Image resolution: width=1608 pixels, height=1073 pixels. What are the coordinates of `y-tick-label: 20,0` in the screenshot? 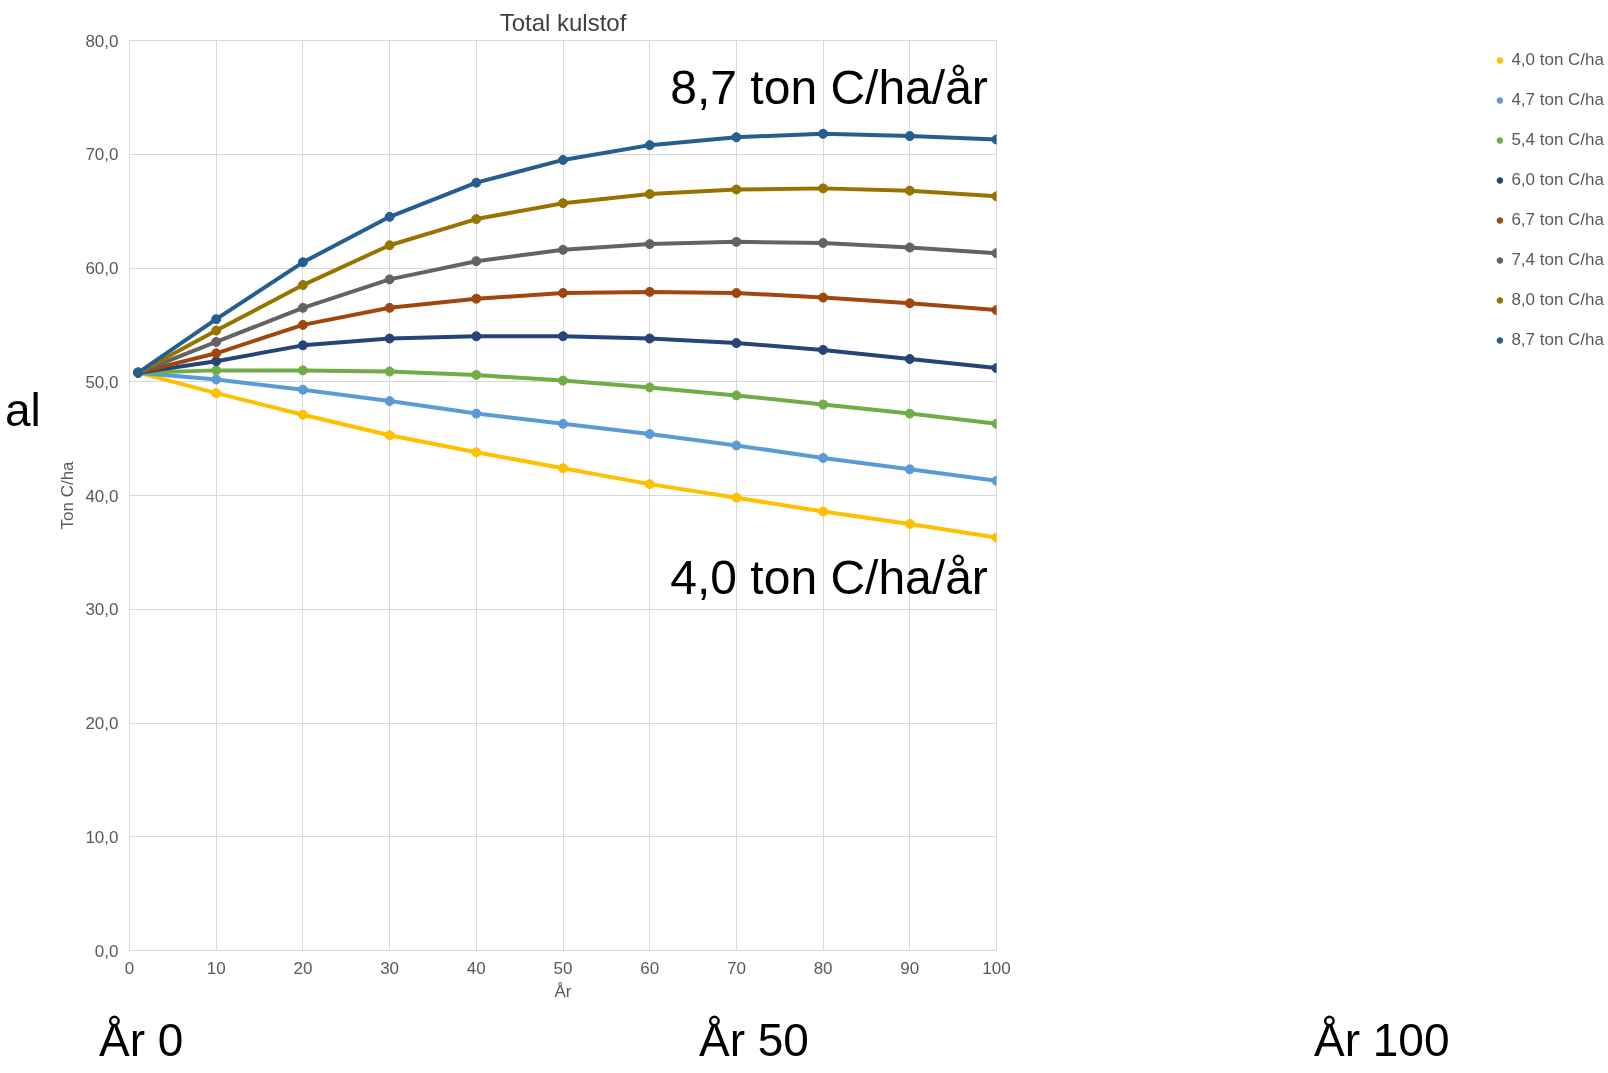 It's located at (102, 723).